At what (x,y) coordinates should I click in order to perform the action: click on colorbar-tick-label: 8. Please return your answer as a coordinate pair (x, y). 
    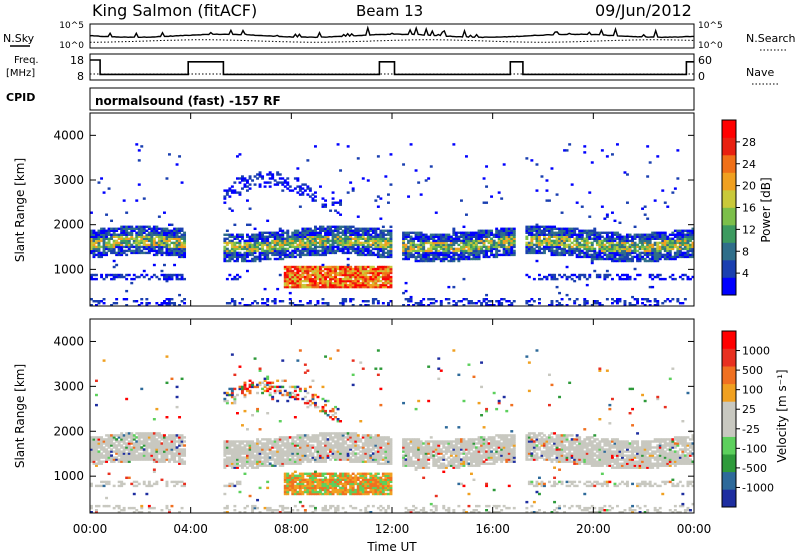
    Looking at the image, I should click on (745, 251).